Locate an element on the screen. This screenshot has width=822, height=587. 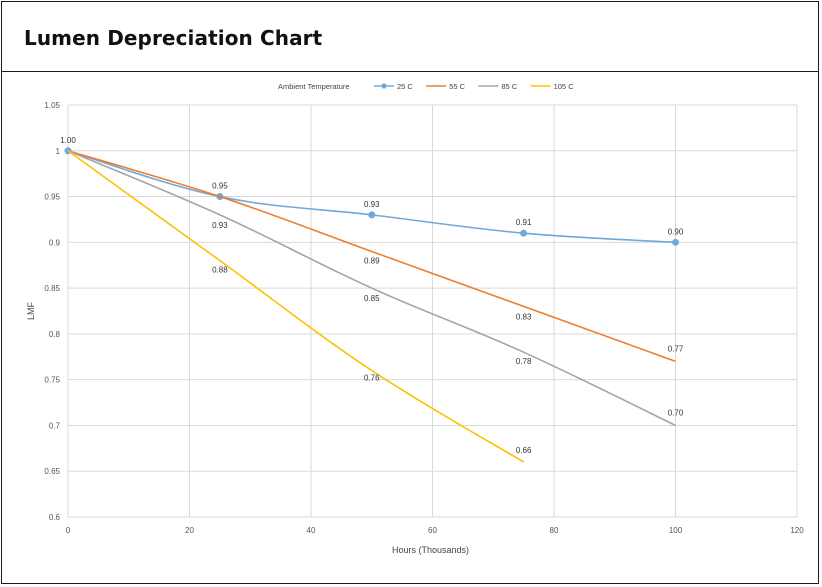
data-label-55-c: 0.83 is located at coordinates (524, 316).